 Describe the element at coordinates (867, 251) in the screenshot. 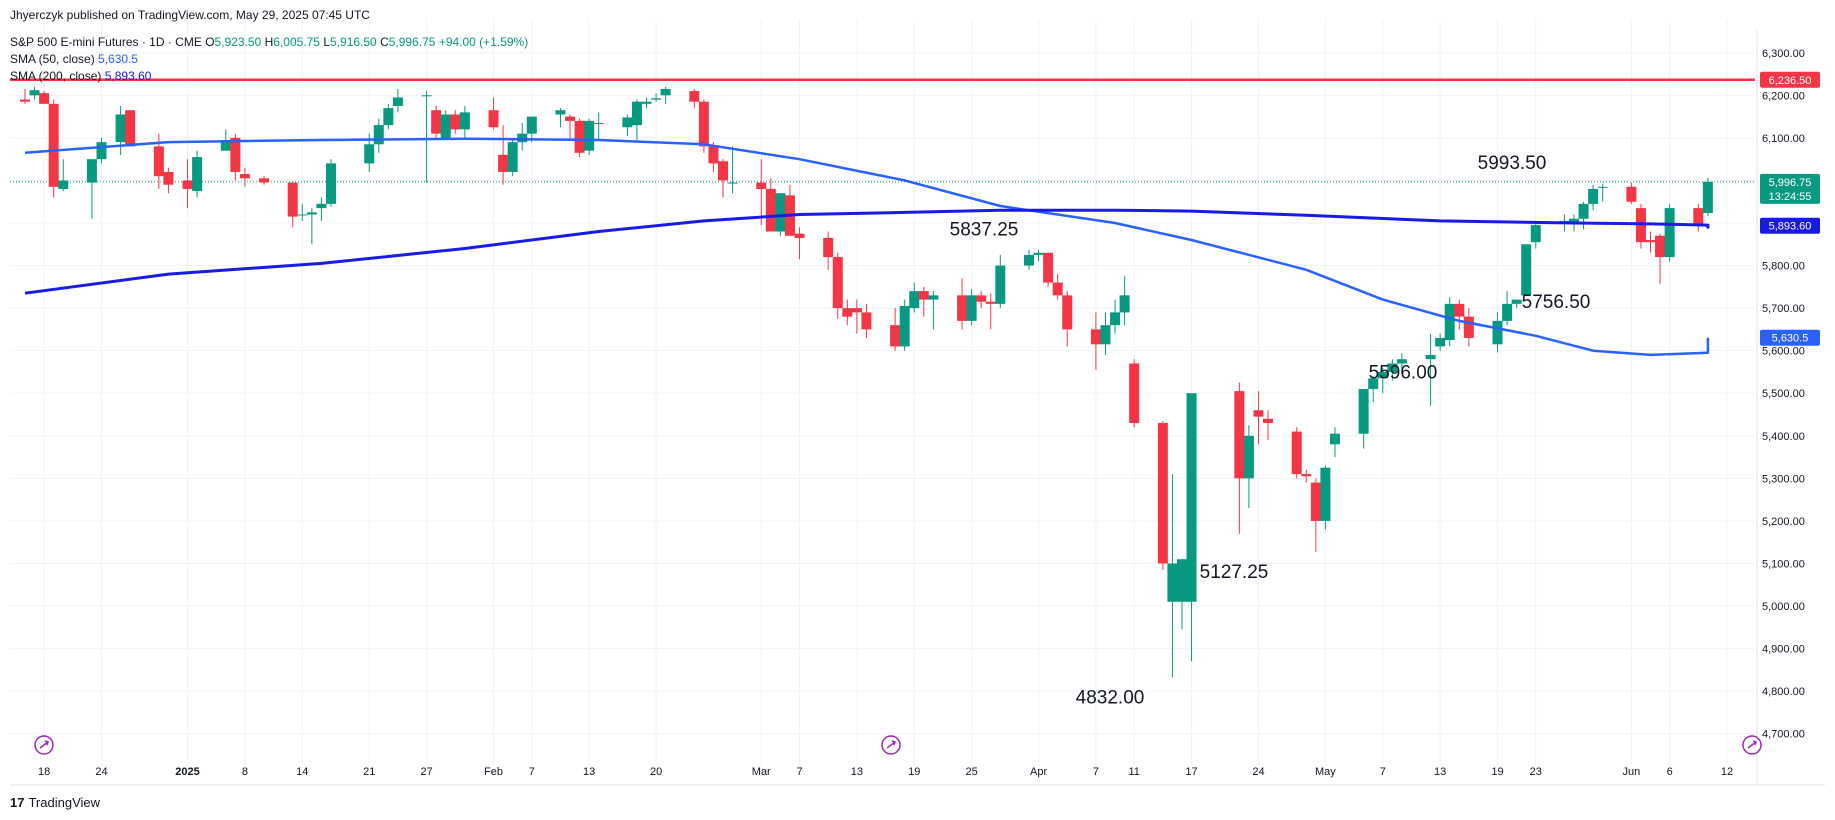

I see `sma200-line` at that location.